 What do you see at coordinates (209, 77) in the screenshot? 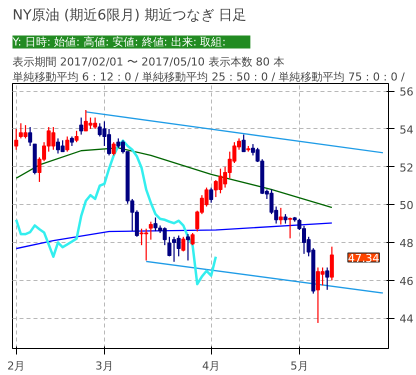
I see `annotation: 単純移動平均 6 : 12 : 0 / 単純移動平均 25 : 50 : 0 / 単純移動平均 75 : 0 : 0 /` at bounding box center [209, 77].